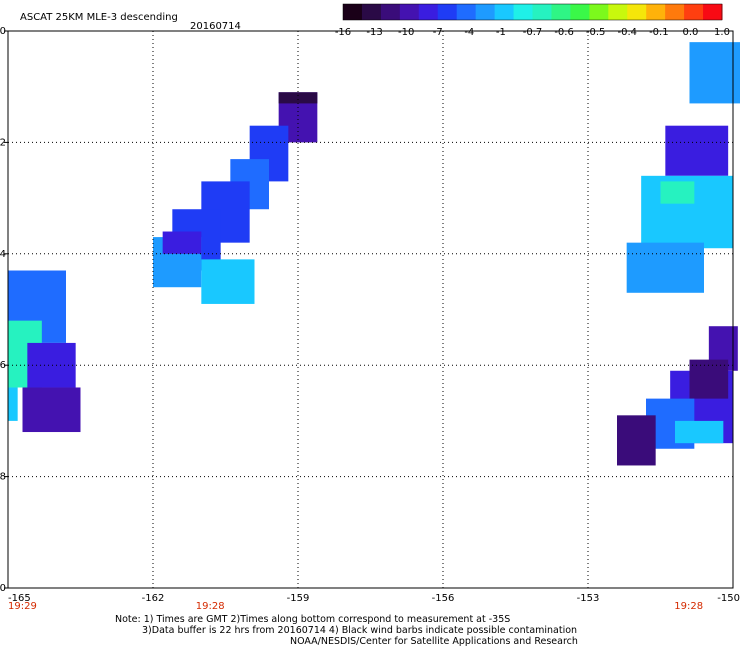  I want to click on lat-tick-label: -40, so click(3, 588).